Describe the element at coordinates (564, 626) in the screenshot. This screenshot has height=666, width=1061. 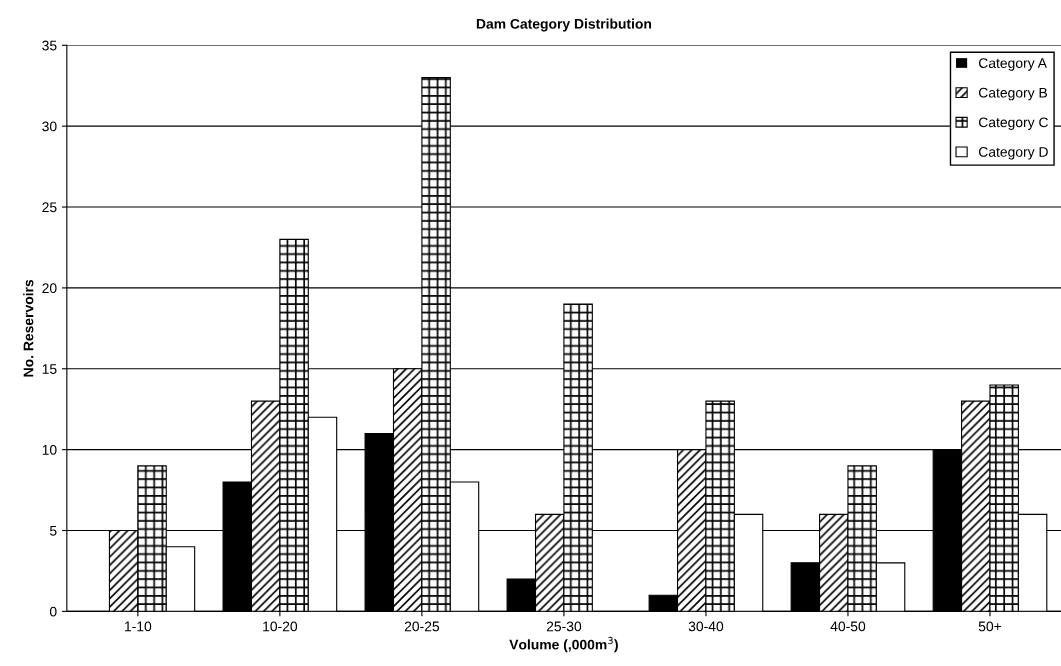
I see `x-tick-label: 25-30` at that location.